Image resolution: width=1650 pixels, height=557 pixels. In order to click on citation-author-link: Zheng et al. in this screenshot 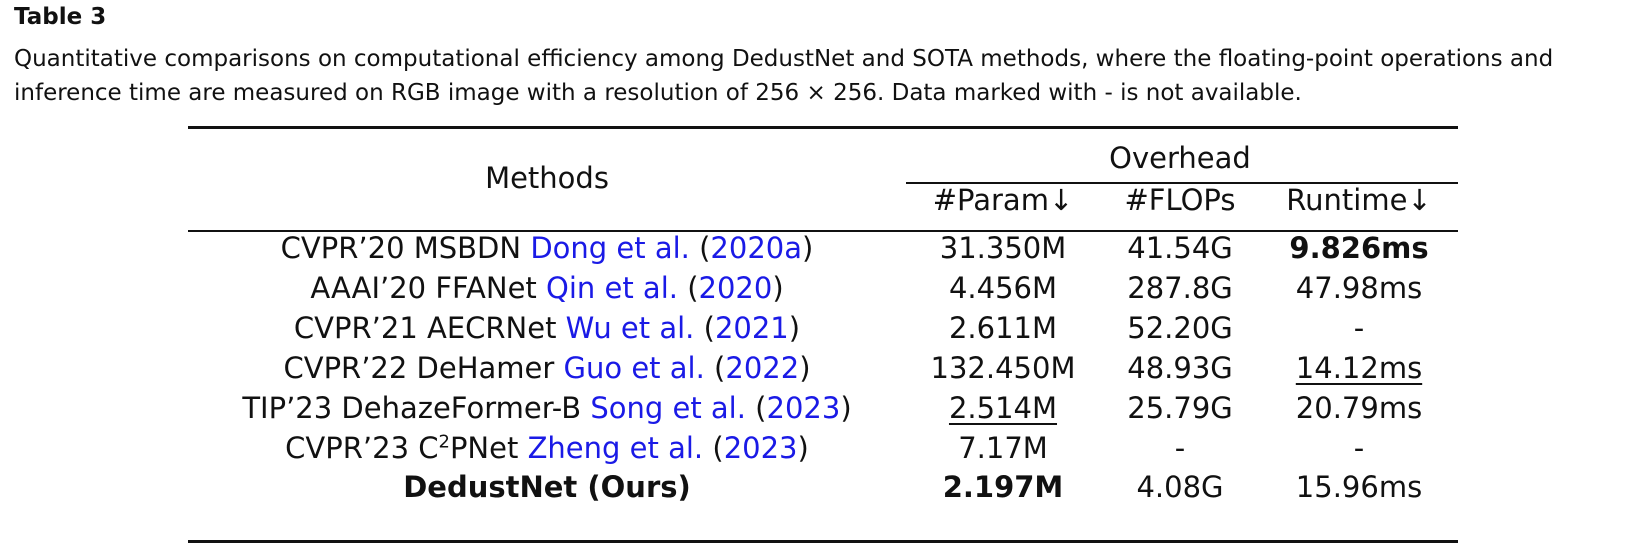, I will do `click(615, 448)`.